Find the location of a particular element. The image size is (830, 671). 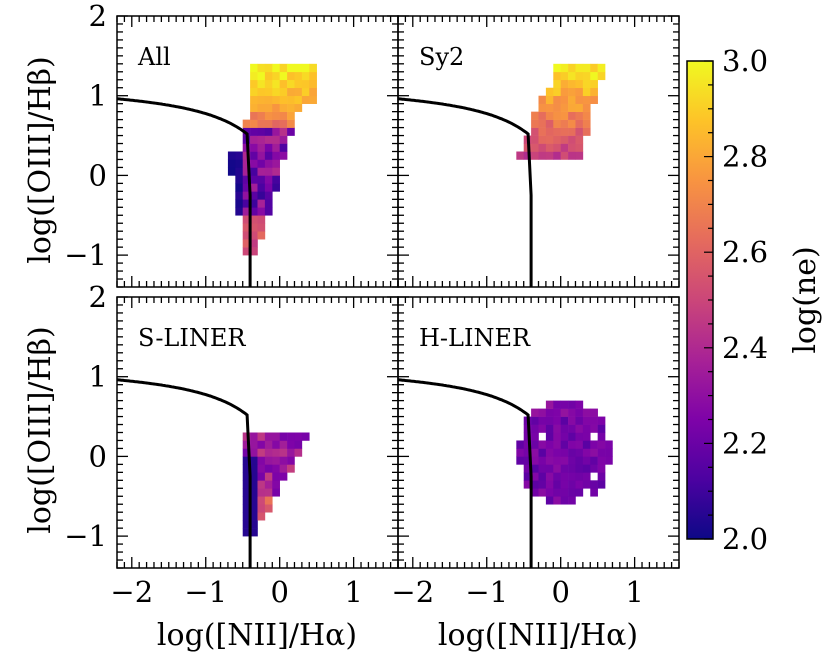

axis-ticks is located at coordinates (257, 432).